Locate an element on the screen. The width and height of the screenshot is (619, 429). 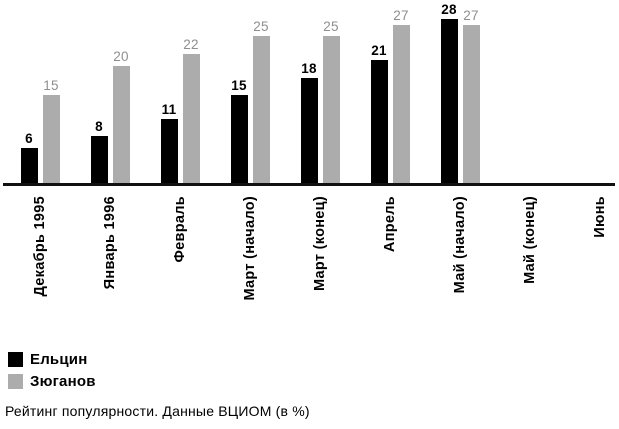
bar-value-label: 6 is located at coordinates (29, 138).